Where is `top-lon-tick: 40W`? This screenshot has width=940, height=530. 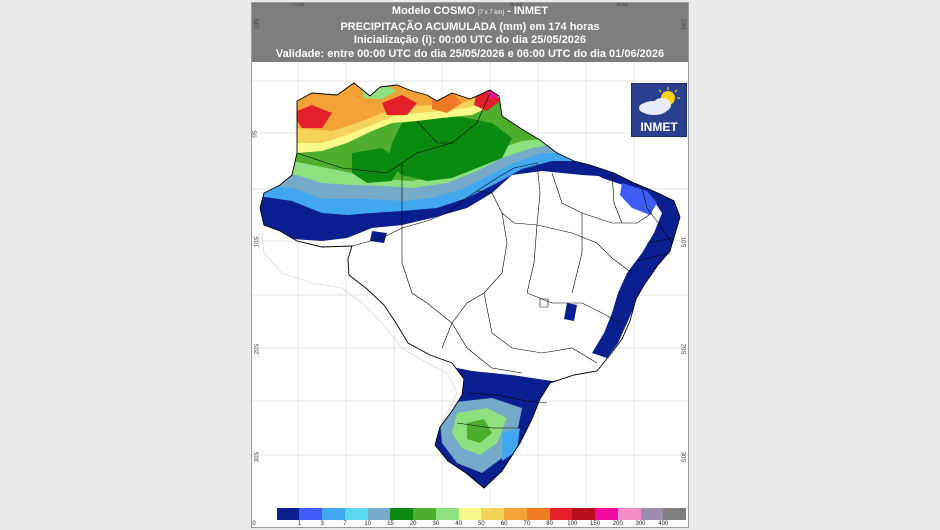
top-lon-tick: 40W is located at coordinates (622, 5).